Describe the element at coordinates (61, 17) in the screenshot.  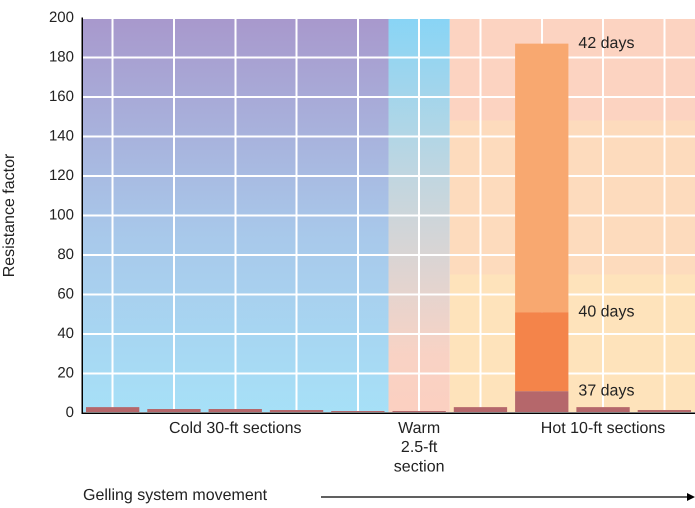
I see `y-tick-label: 200` at that location.